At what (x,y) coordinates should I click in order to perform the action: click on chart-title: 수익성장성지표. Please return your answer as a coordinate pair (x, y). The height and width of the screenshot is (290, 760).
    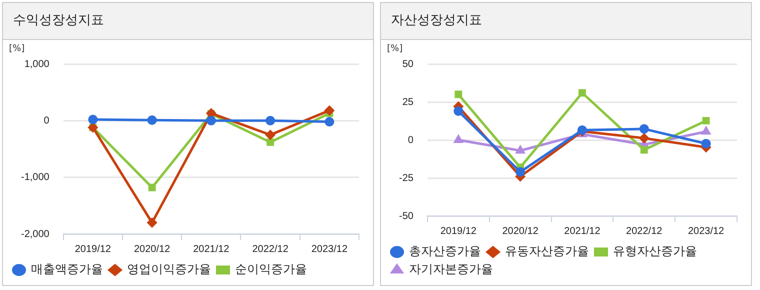
    Looking at the image, I should click on (188, 21).